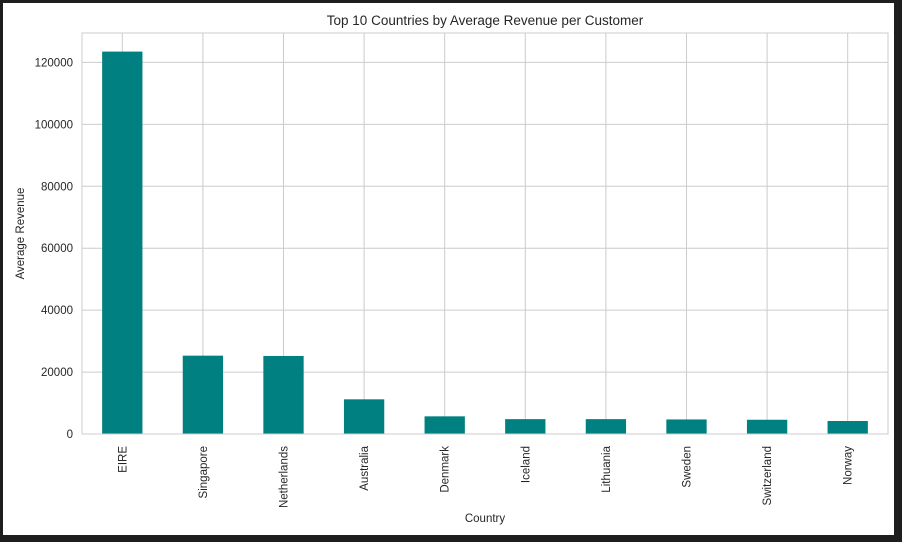  Describe the element at coordinates (847, 427) in the screenshot. I see `bar-norway` at that location.